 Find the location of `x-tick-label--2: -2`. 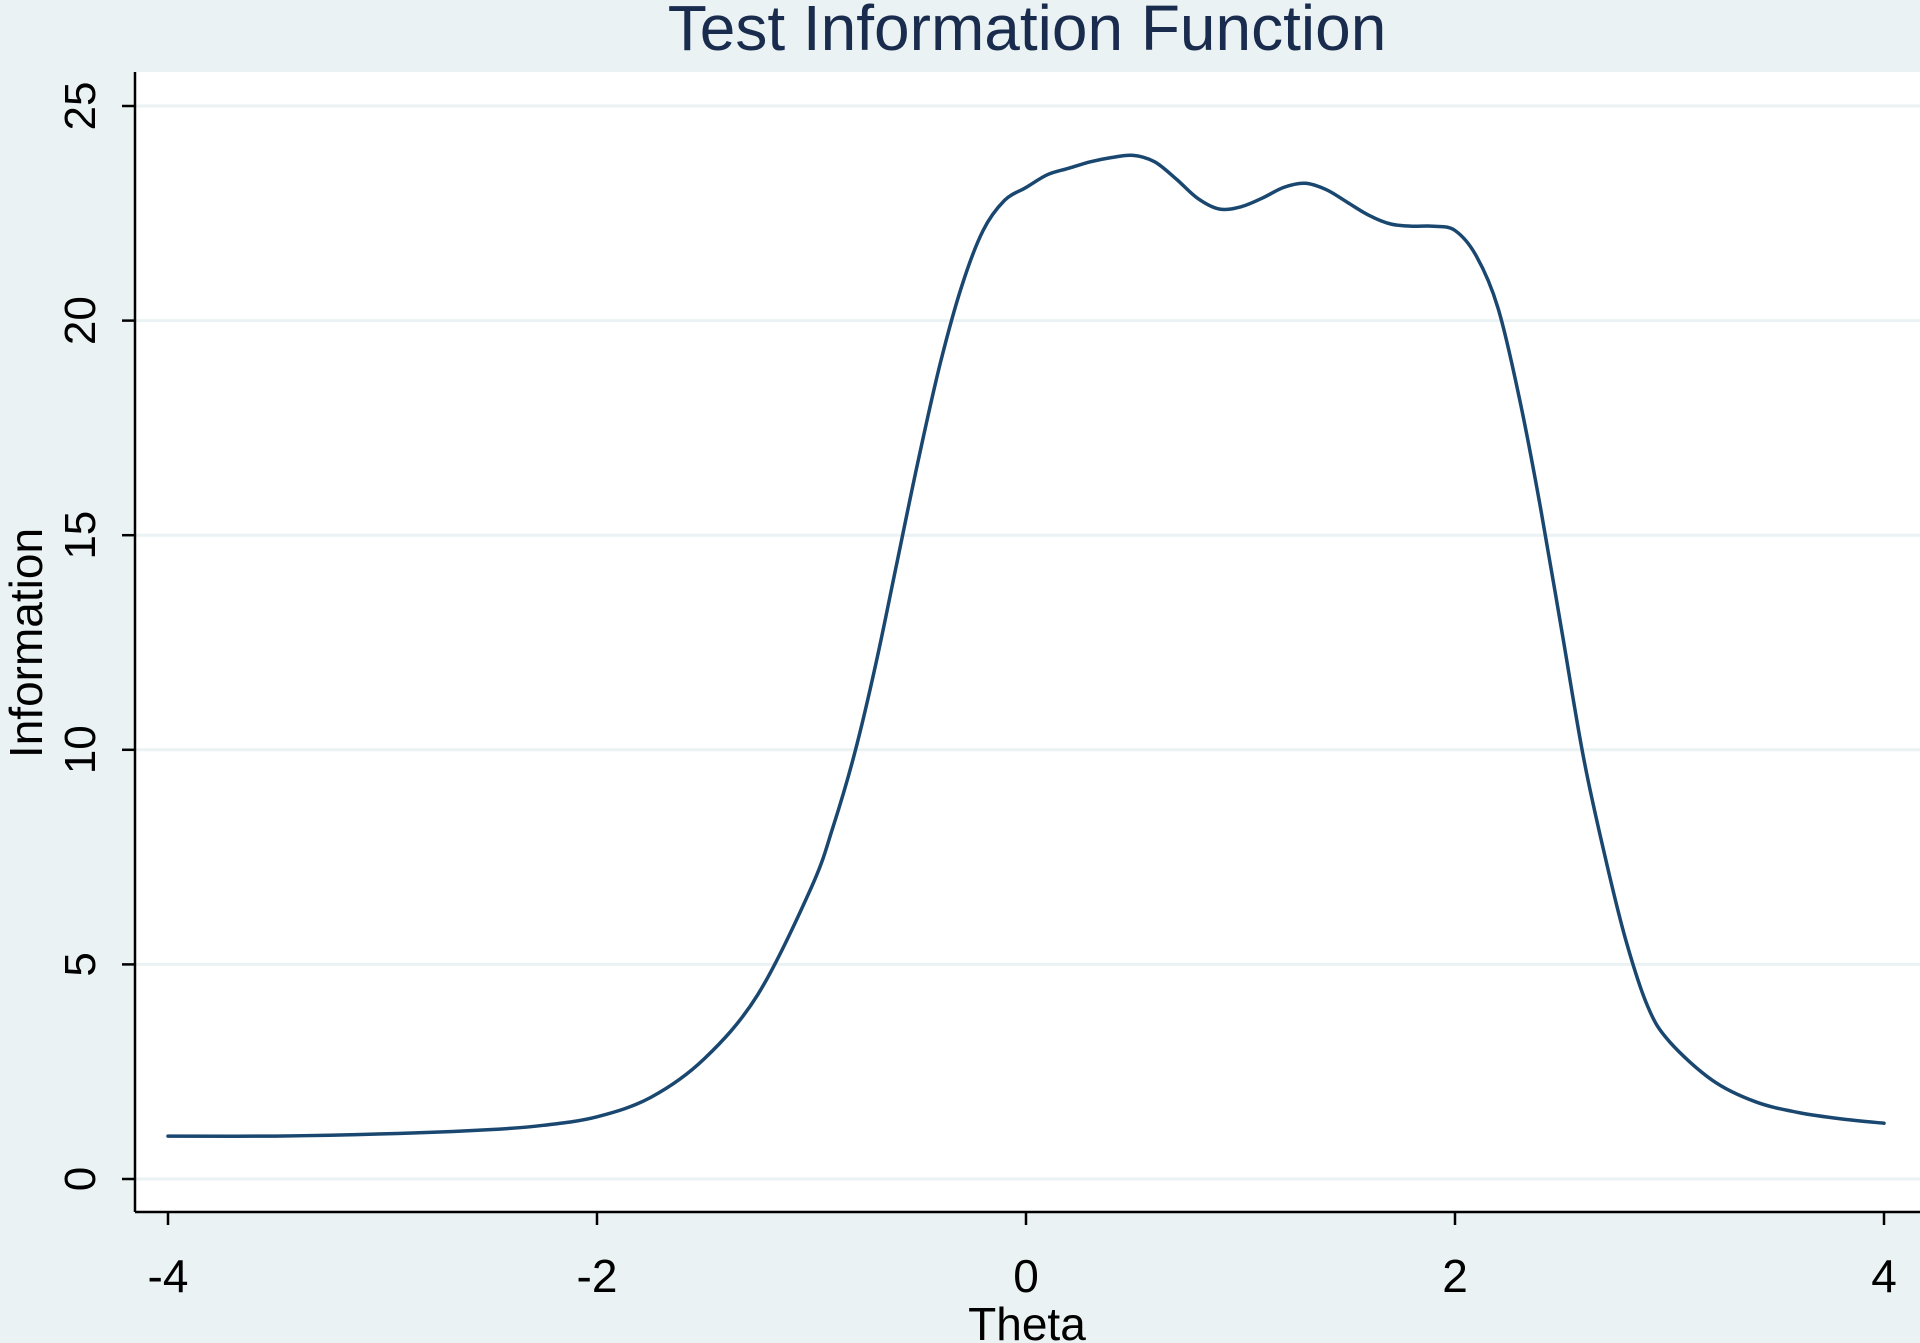

x-tick-label--2: -2 is located at coordinates (597, 1276).